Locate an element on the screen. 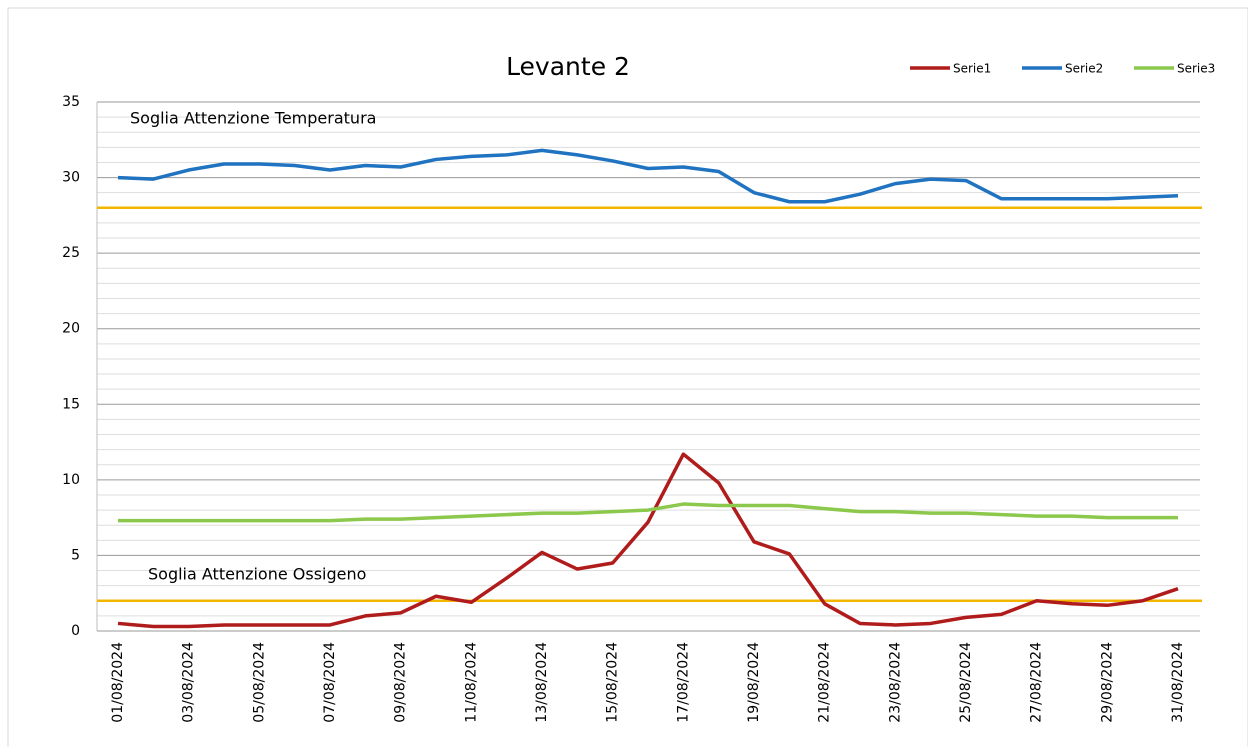  y-tick-label: 0 is located at coordinates (75, 631).